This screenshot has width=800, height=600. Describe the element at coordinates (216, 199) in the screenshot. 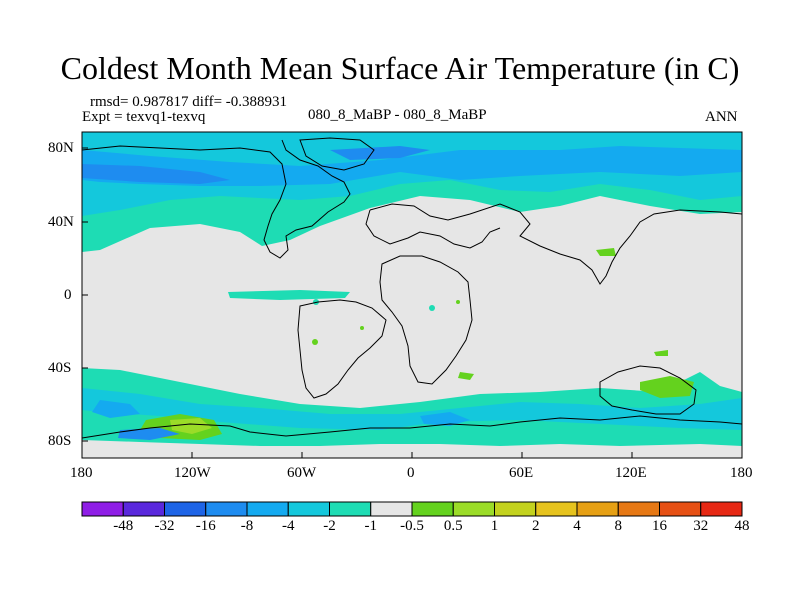

I see `coastline-north-america` at that location.